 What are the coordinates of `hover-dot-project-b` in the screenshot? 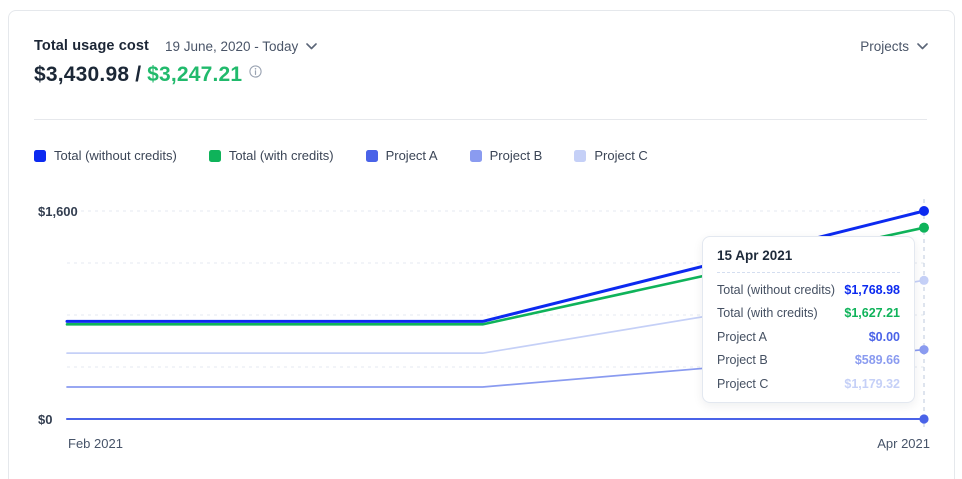 It's located at (924, 350).